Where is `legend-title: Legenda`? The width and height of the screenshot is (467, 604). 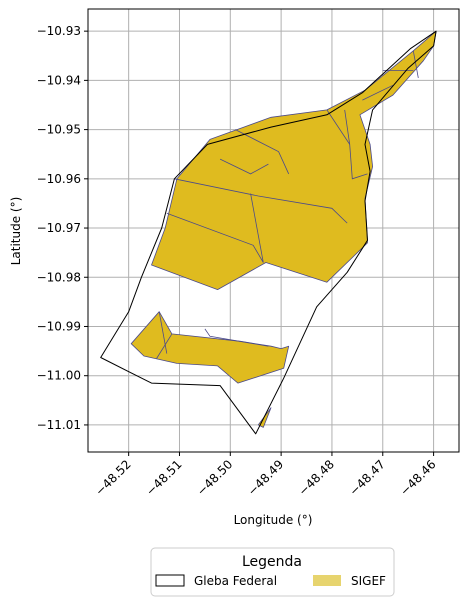
legend-title: Legenda is located at coordinates (272, 562).